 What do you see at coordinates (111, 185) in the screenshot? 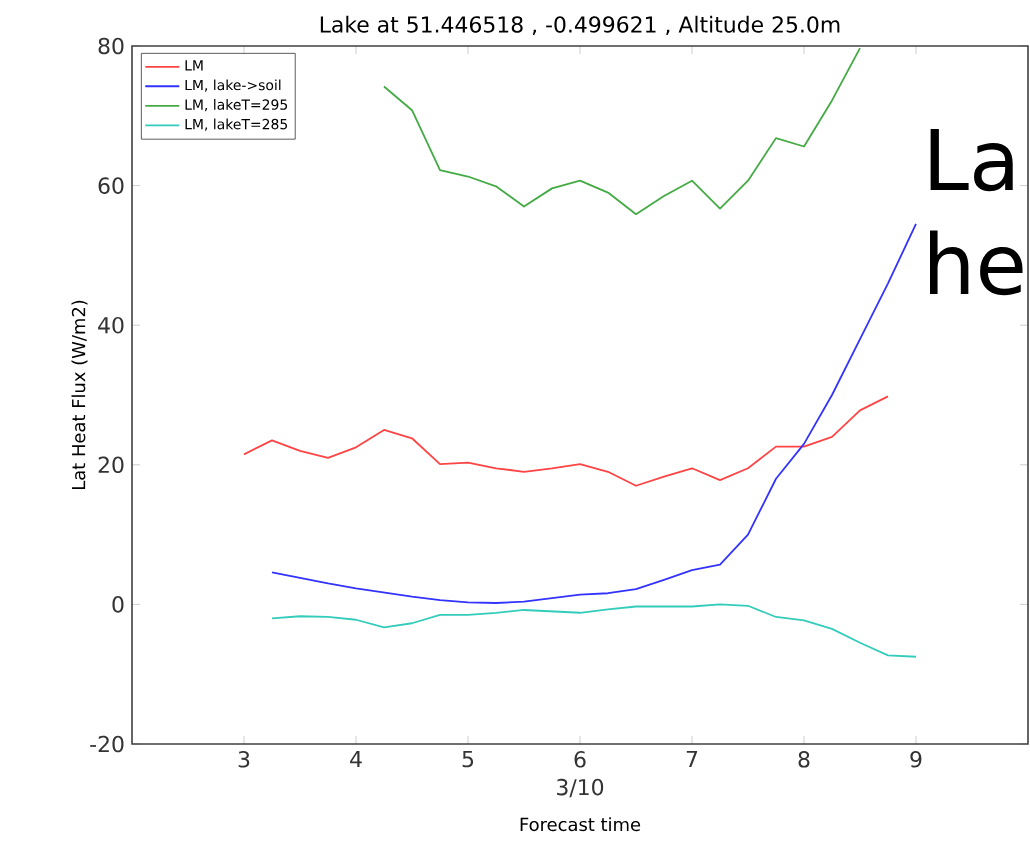
I see `y-tick-label: 60` at bounding box center [111, 185].